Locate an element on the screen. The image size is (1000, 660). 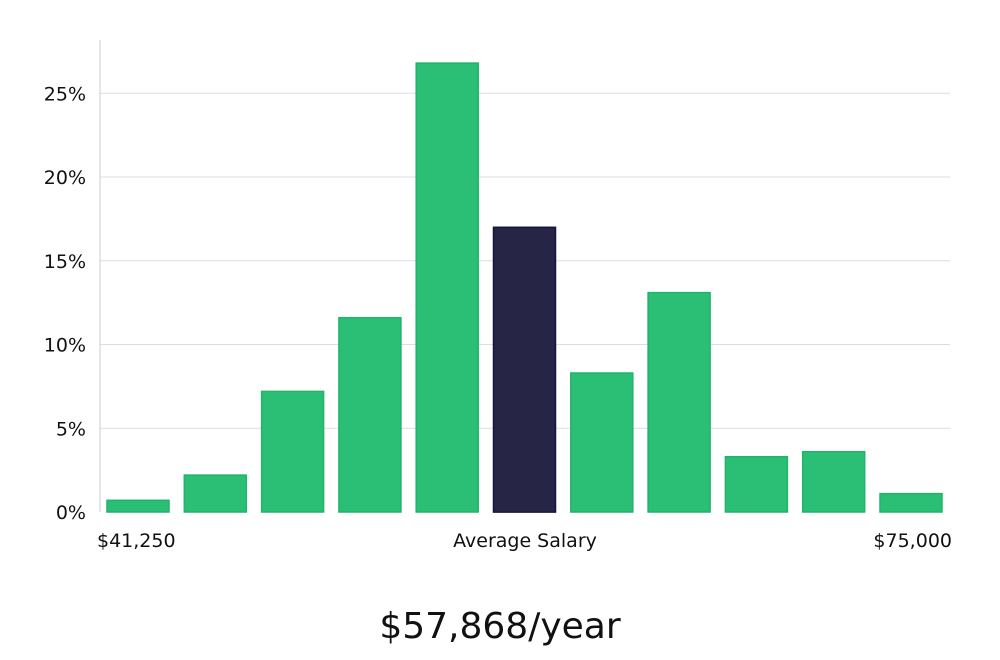
y-tick-label: 15% is located at coordinates (65, 262).